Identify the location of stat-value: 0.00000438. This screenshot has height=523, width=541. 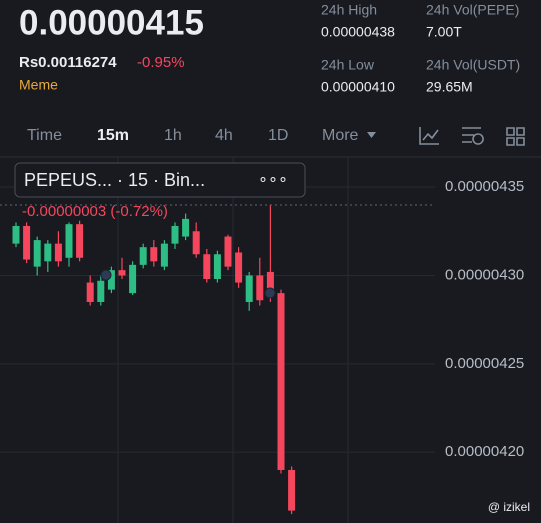
(358, 32).